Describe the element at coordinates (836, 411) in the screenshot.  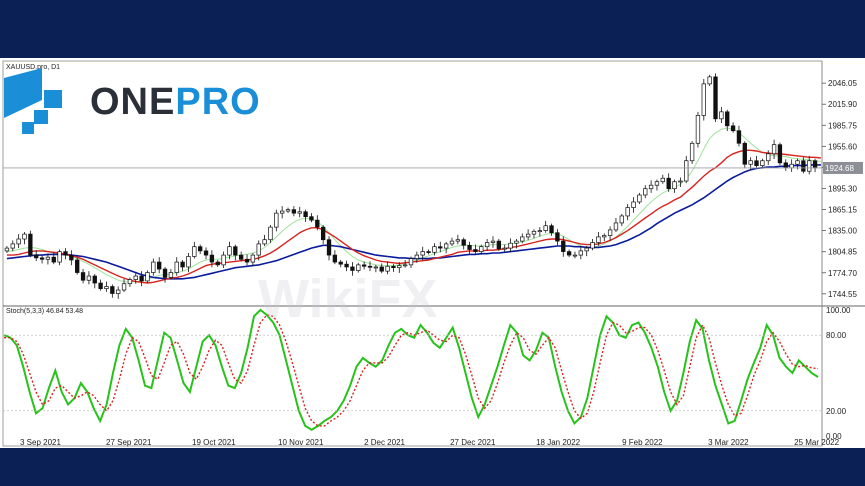
I see `stoch-tick-label: 20.00` at that location.